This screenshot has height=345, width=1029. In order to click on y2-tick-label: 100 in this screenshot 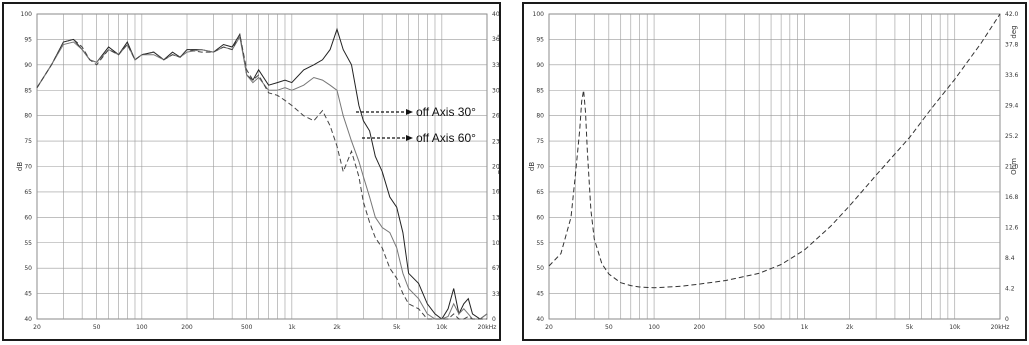, I will do `click(495, 243)`.